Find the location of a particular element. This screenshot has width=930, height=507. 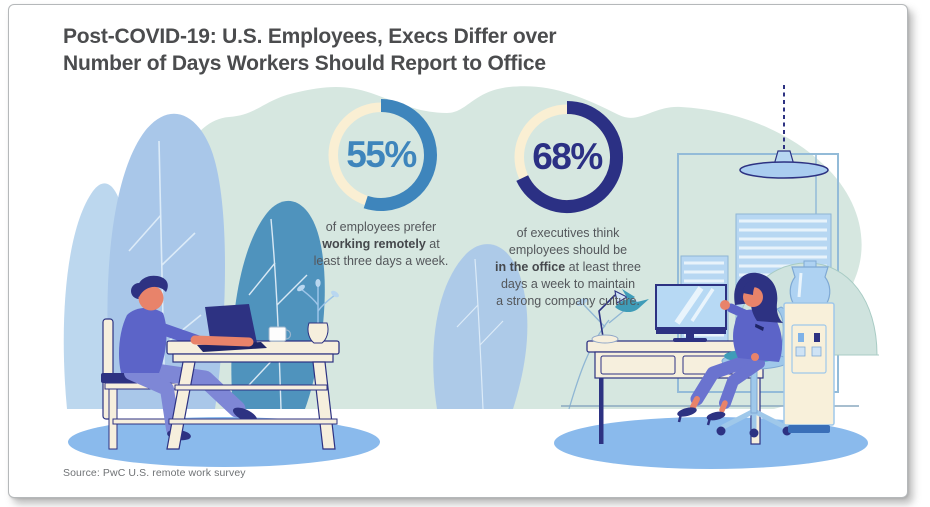

remote-worker-figure is located at coordinates (188, 358).